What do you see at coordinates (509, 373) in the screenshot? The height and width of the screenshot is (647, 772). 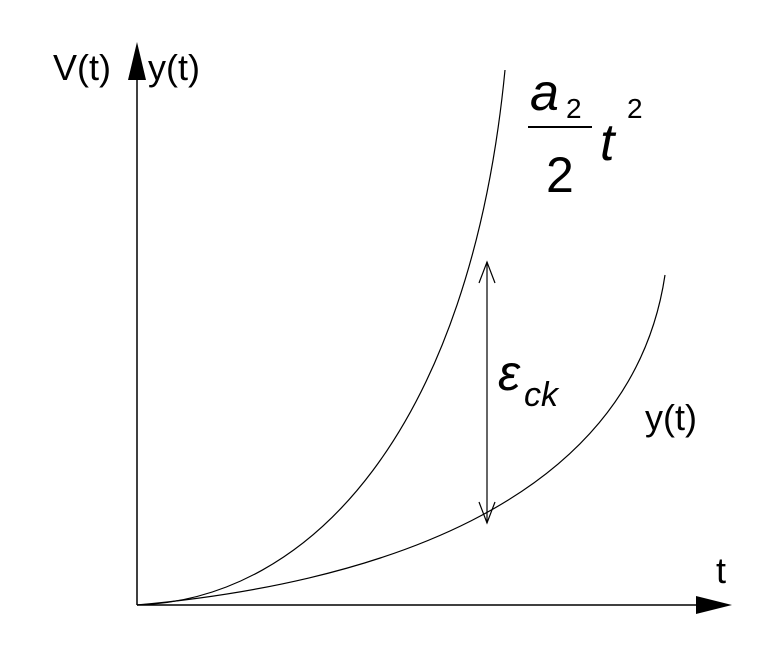 I see `error-symbol: ε` at bounding box center [509, 373].